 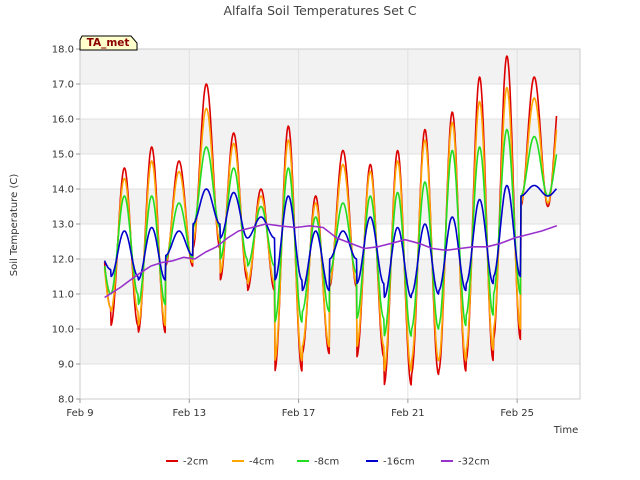 I want to click on legend-entry: -2cm, so click(x=195, y=462).